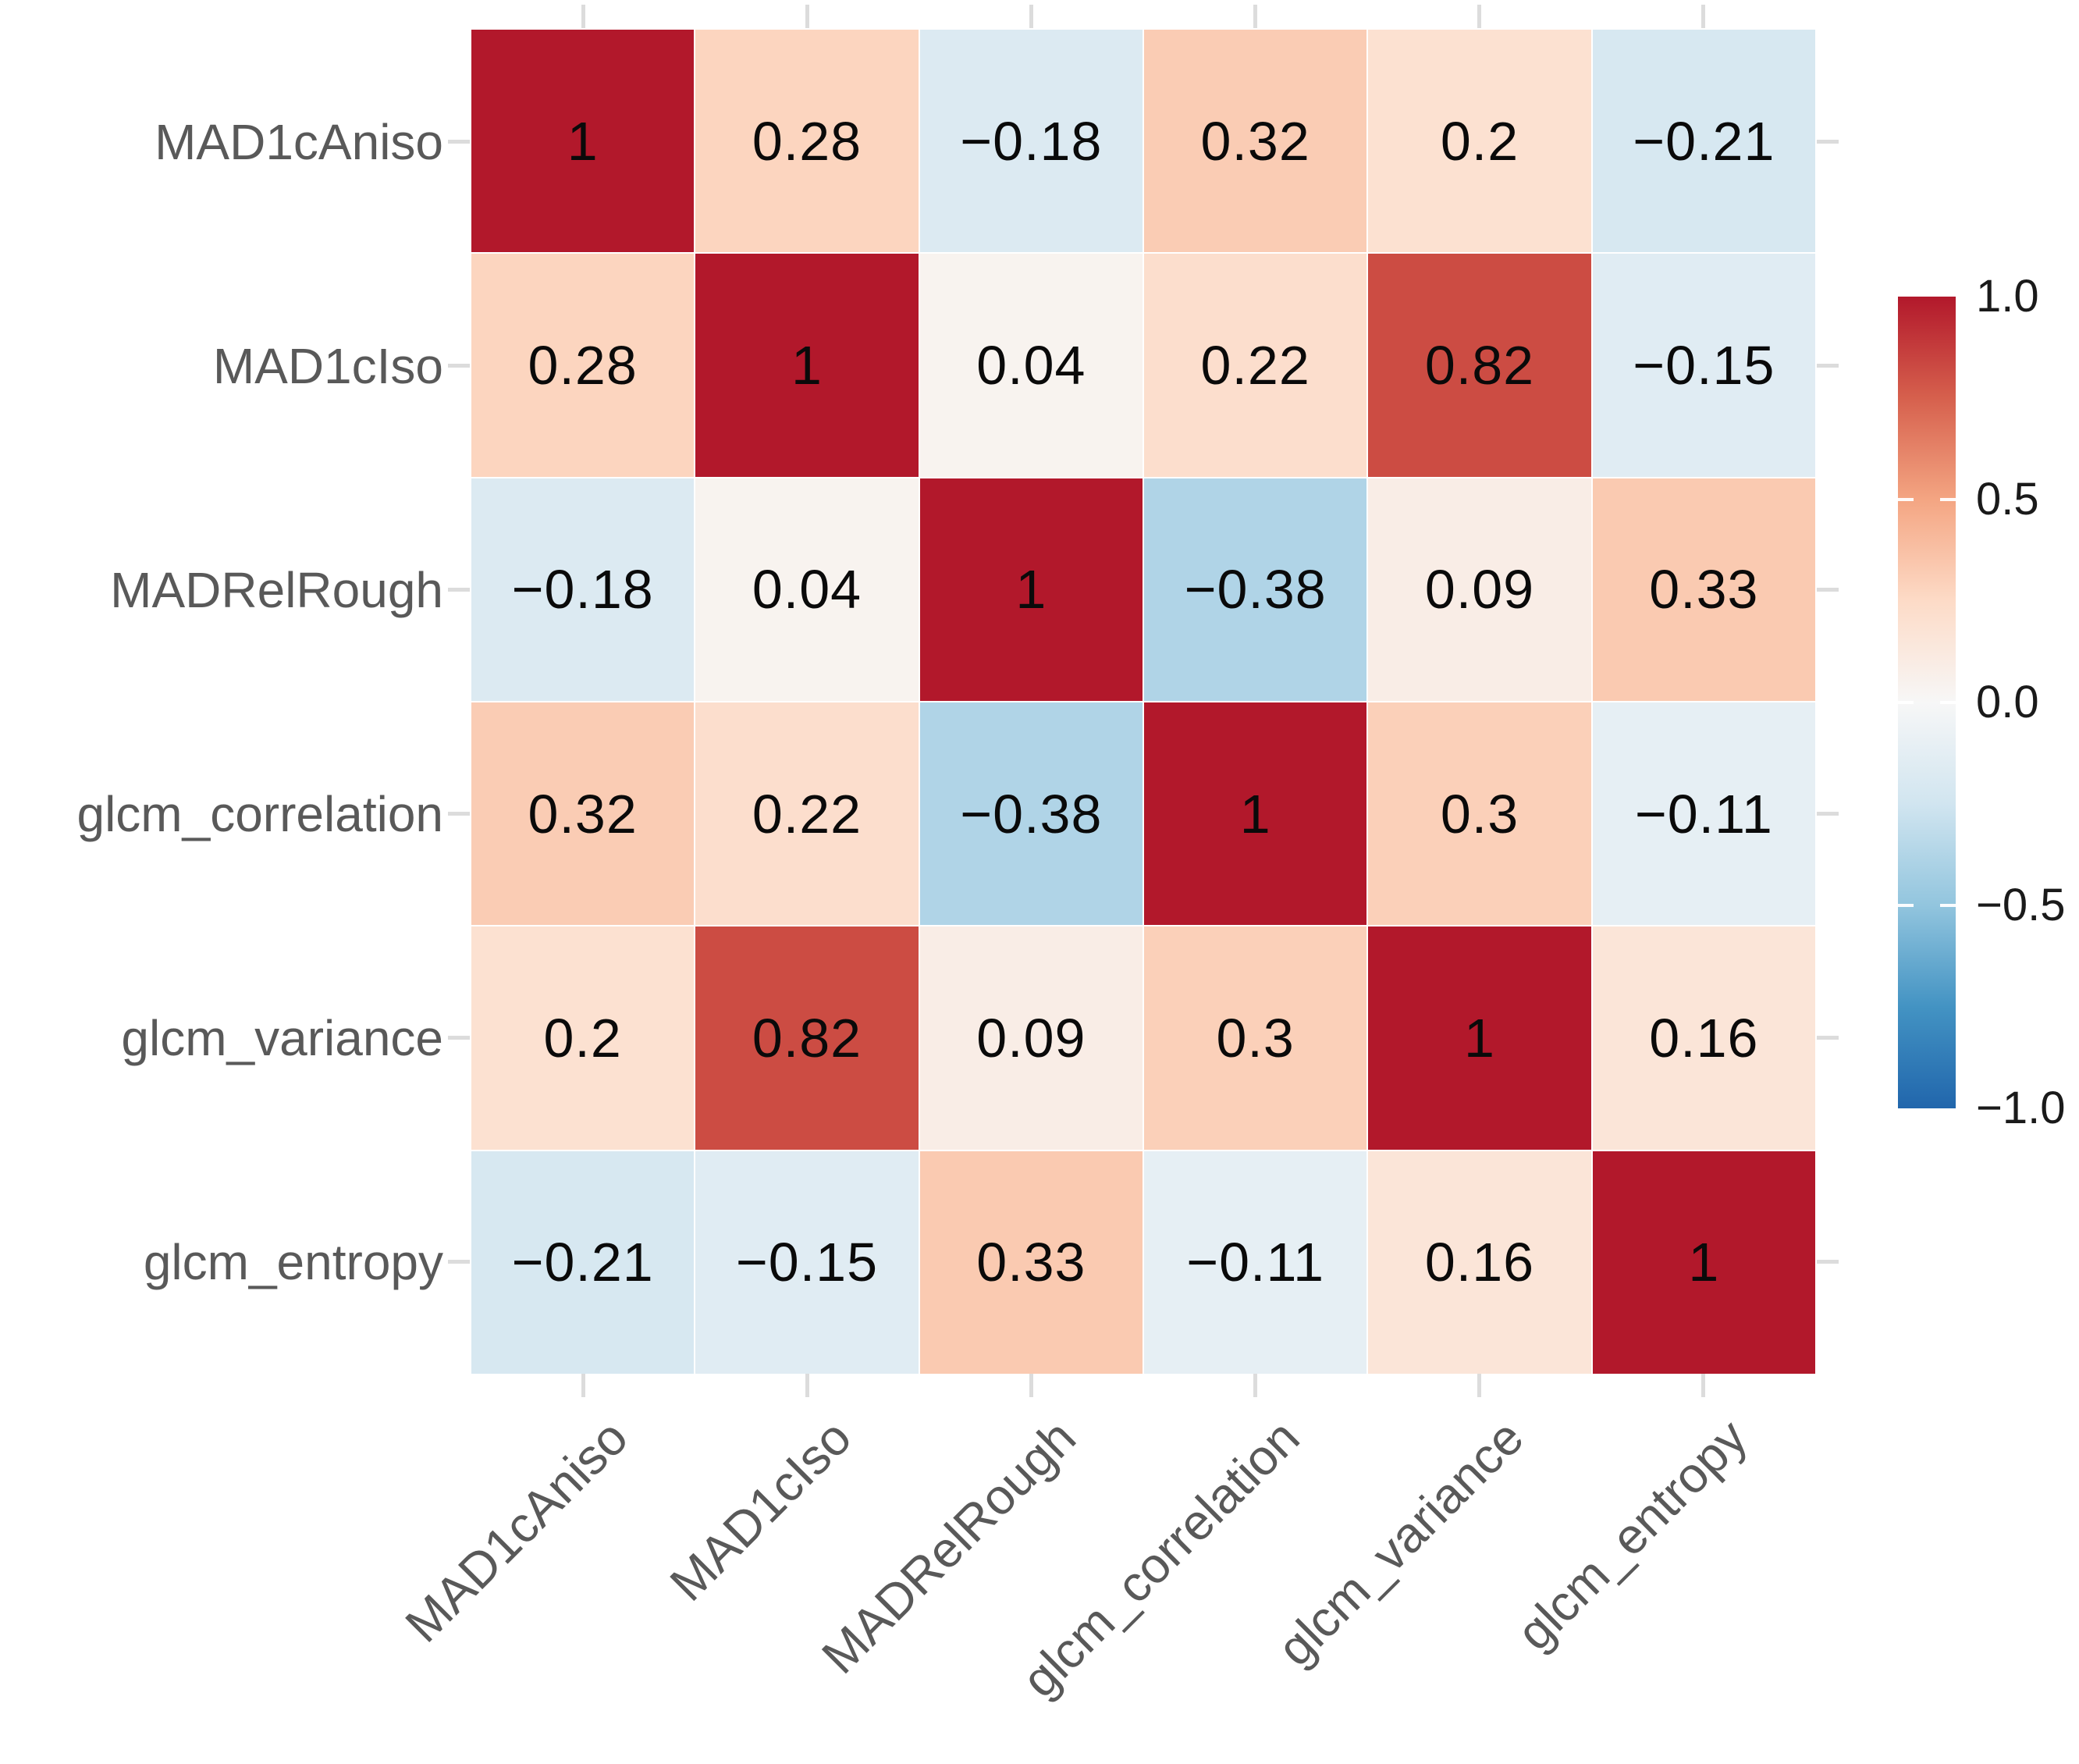 Image resolution: width=2079 pixels, height=1764 pixels. I want to click on heatmap-cell-glcm_correlation-glcm_correlation: 1, so click(1255, 814).